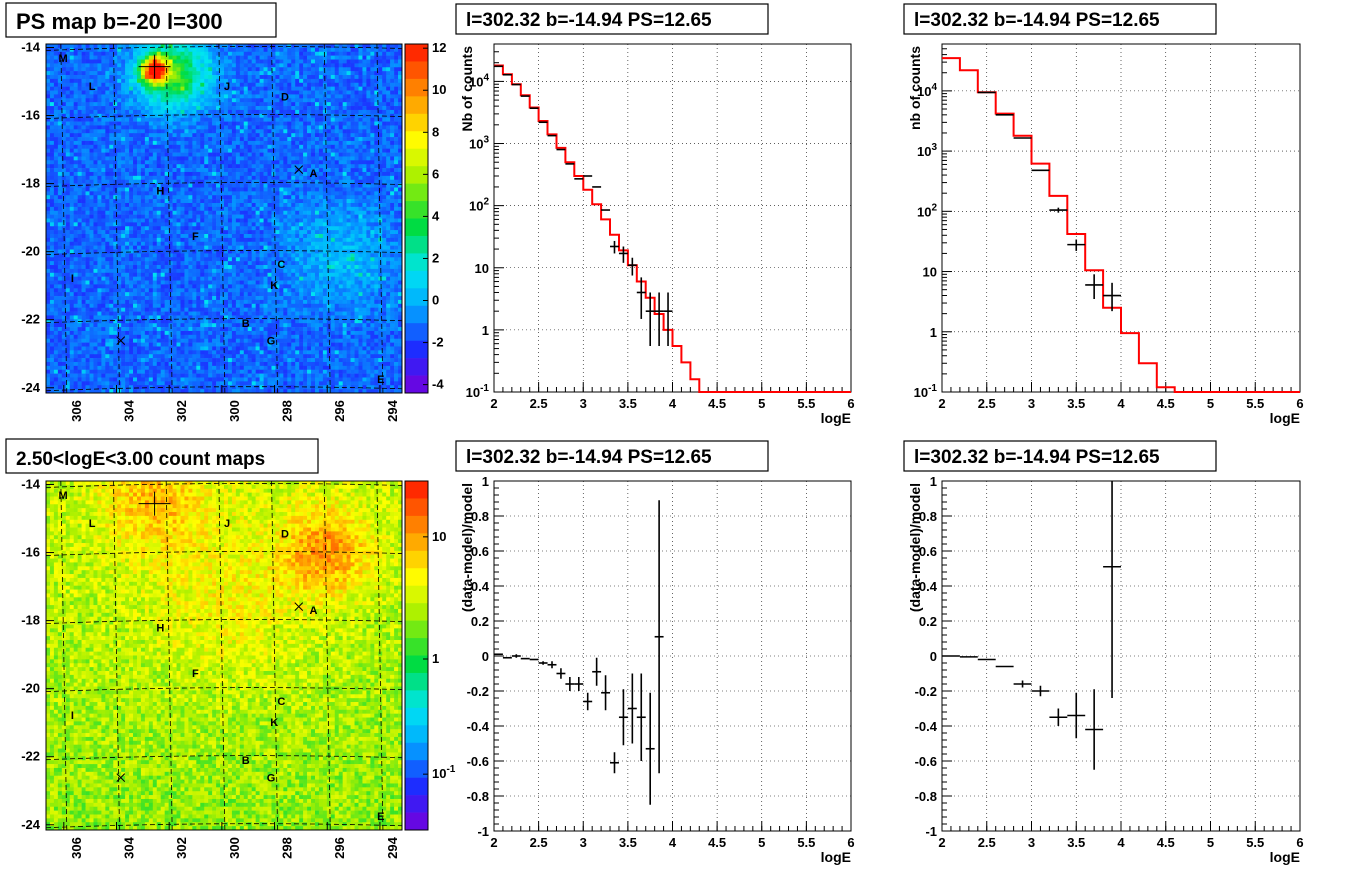 This screenshot has height=876, width=1348. I want to click on y-tick-label: -0.8, so click(478, 796).